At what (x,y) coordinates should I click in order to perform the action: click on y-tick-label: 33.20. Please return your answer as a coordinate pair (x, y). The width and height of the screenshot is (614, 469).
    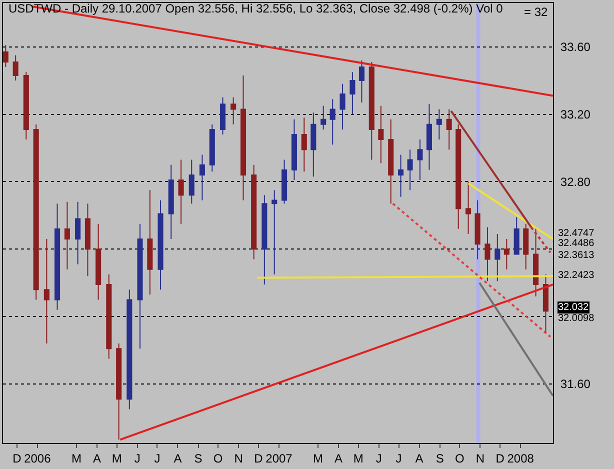
    Looking at the image, I should click on (575, 114).